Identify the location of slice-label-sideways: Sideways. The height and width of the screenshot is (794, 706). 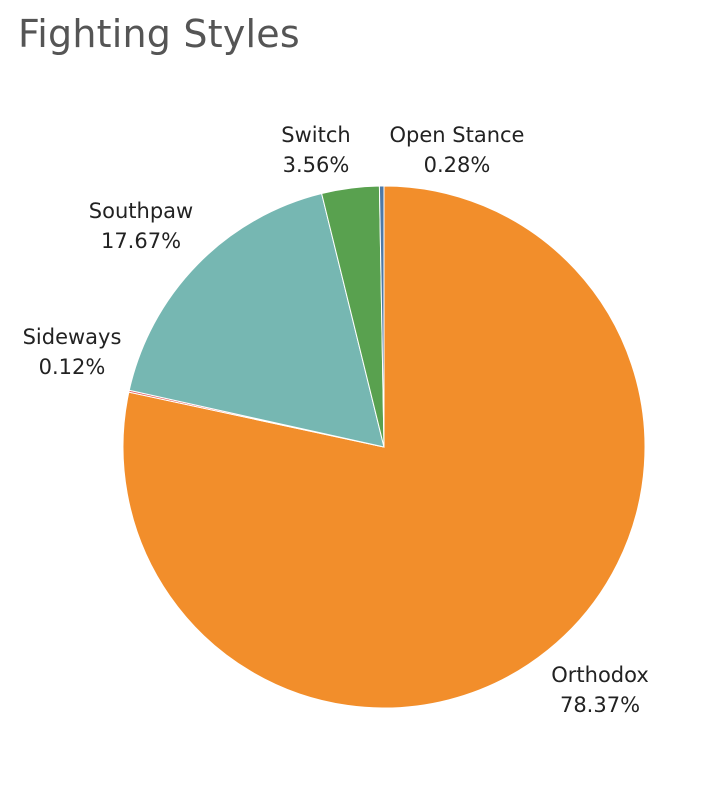
(72, 337).